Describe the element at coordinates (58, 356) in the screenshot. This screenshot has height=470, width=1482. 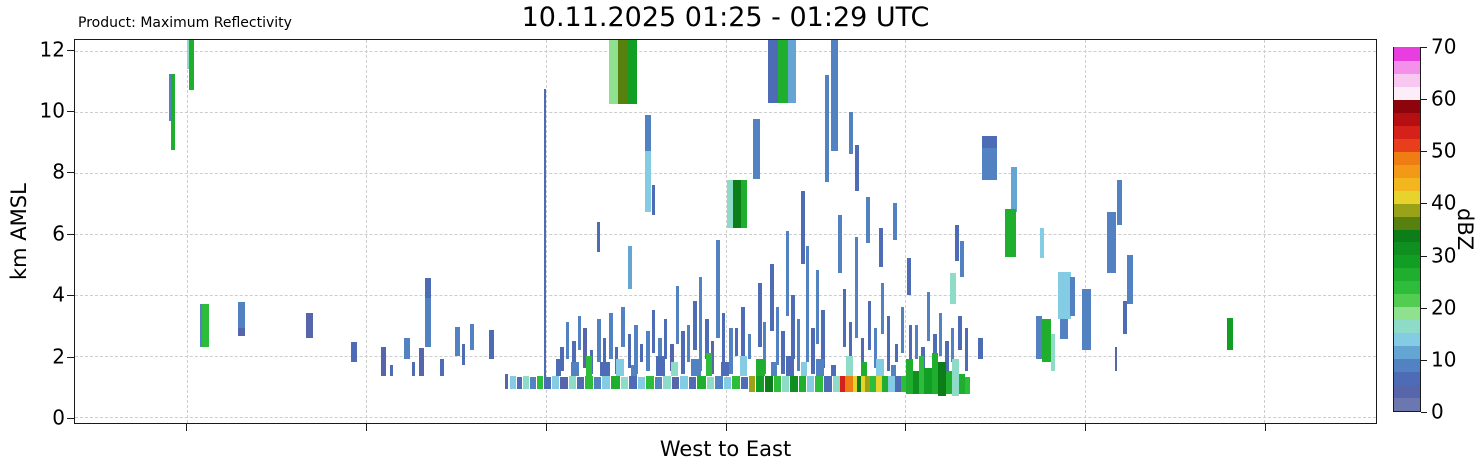
I see `y-tick-label: 2` at that location.